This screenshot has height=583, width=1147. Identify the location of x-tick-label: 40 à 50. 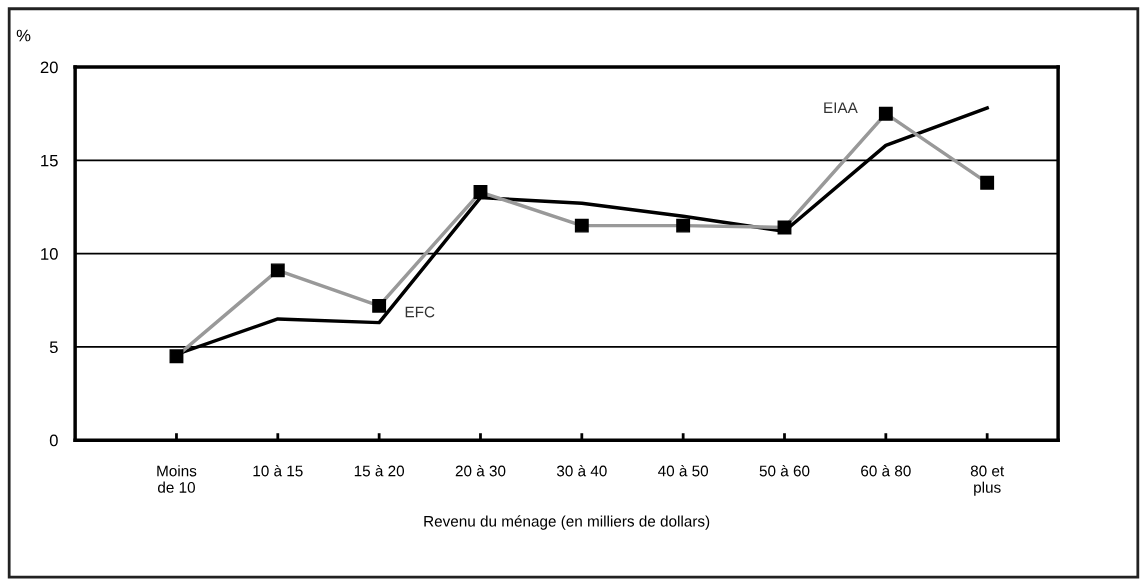
(683, 470).